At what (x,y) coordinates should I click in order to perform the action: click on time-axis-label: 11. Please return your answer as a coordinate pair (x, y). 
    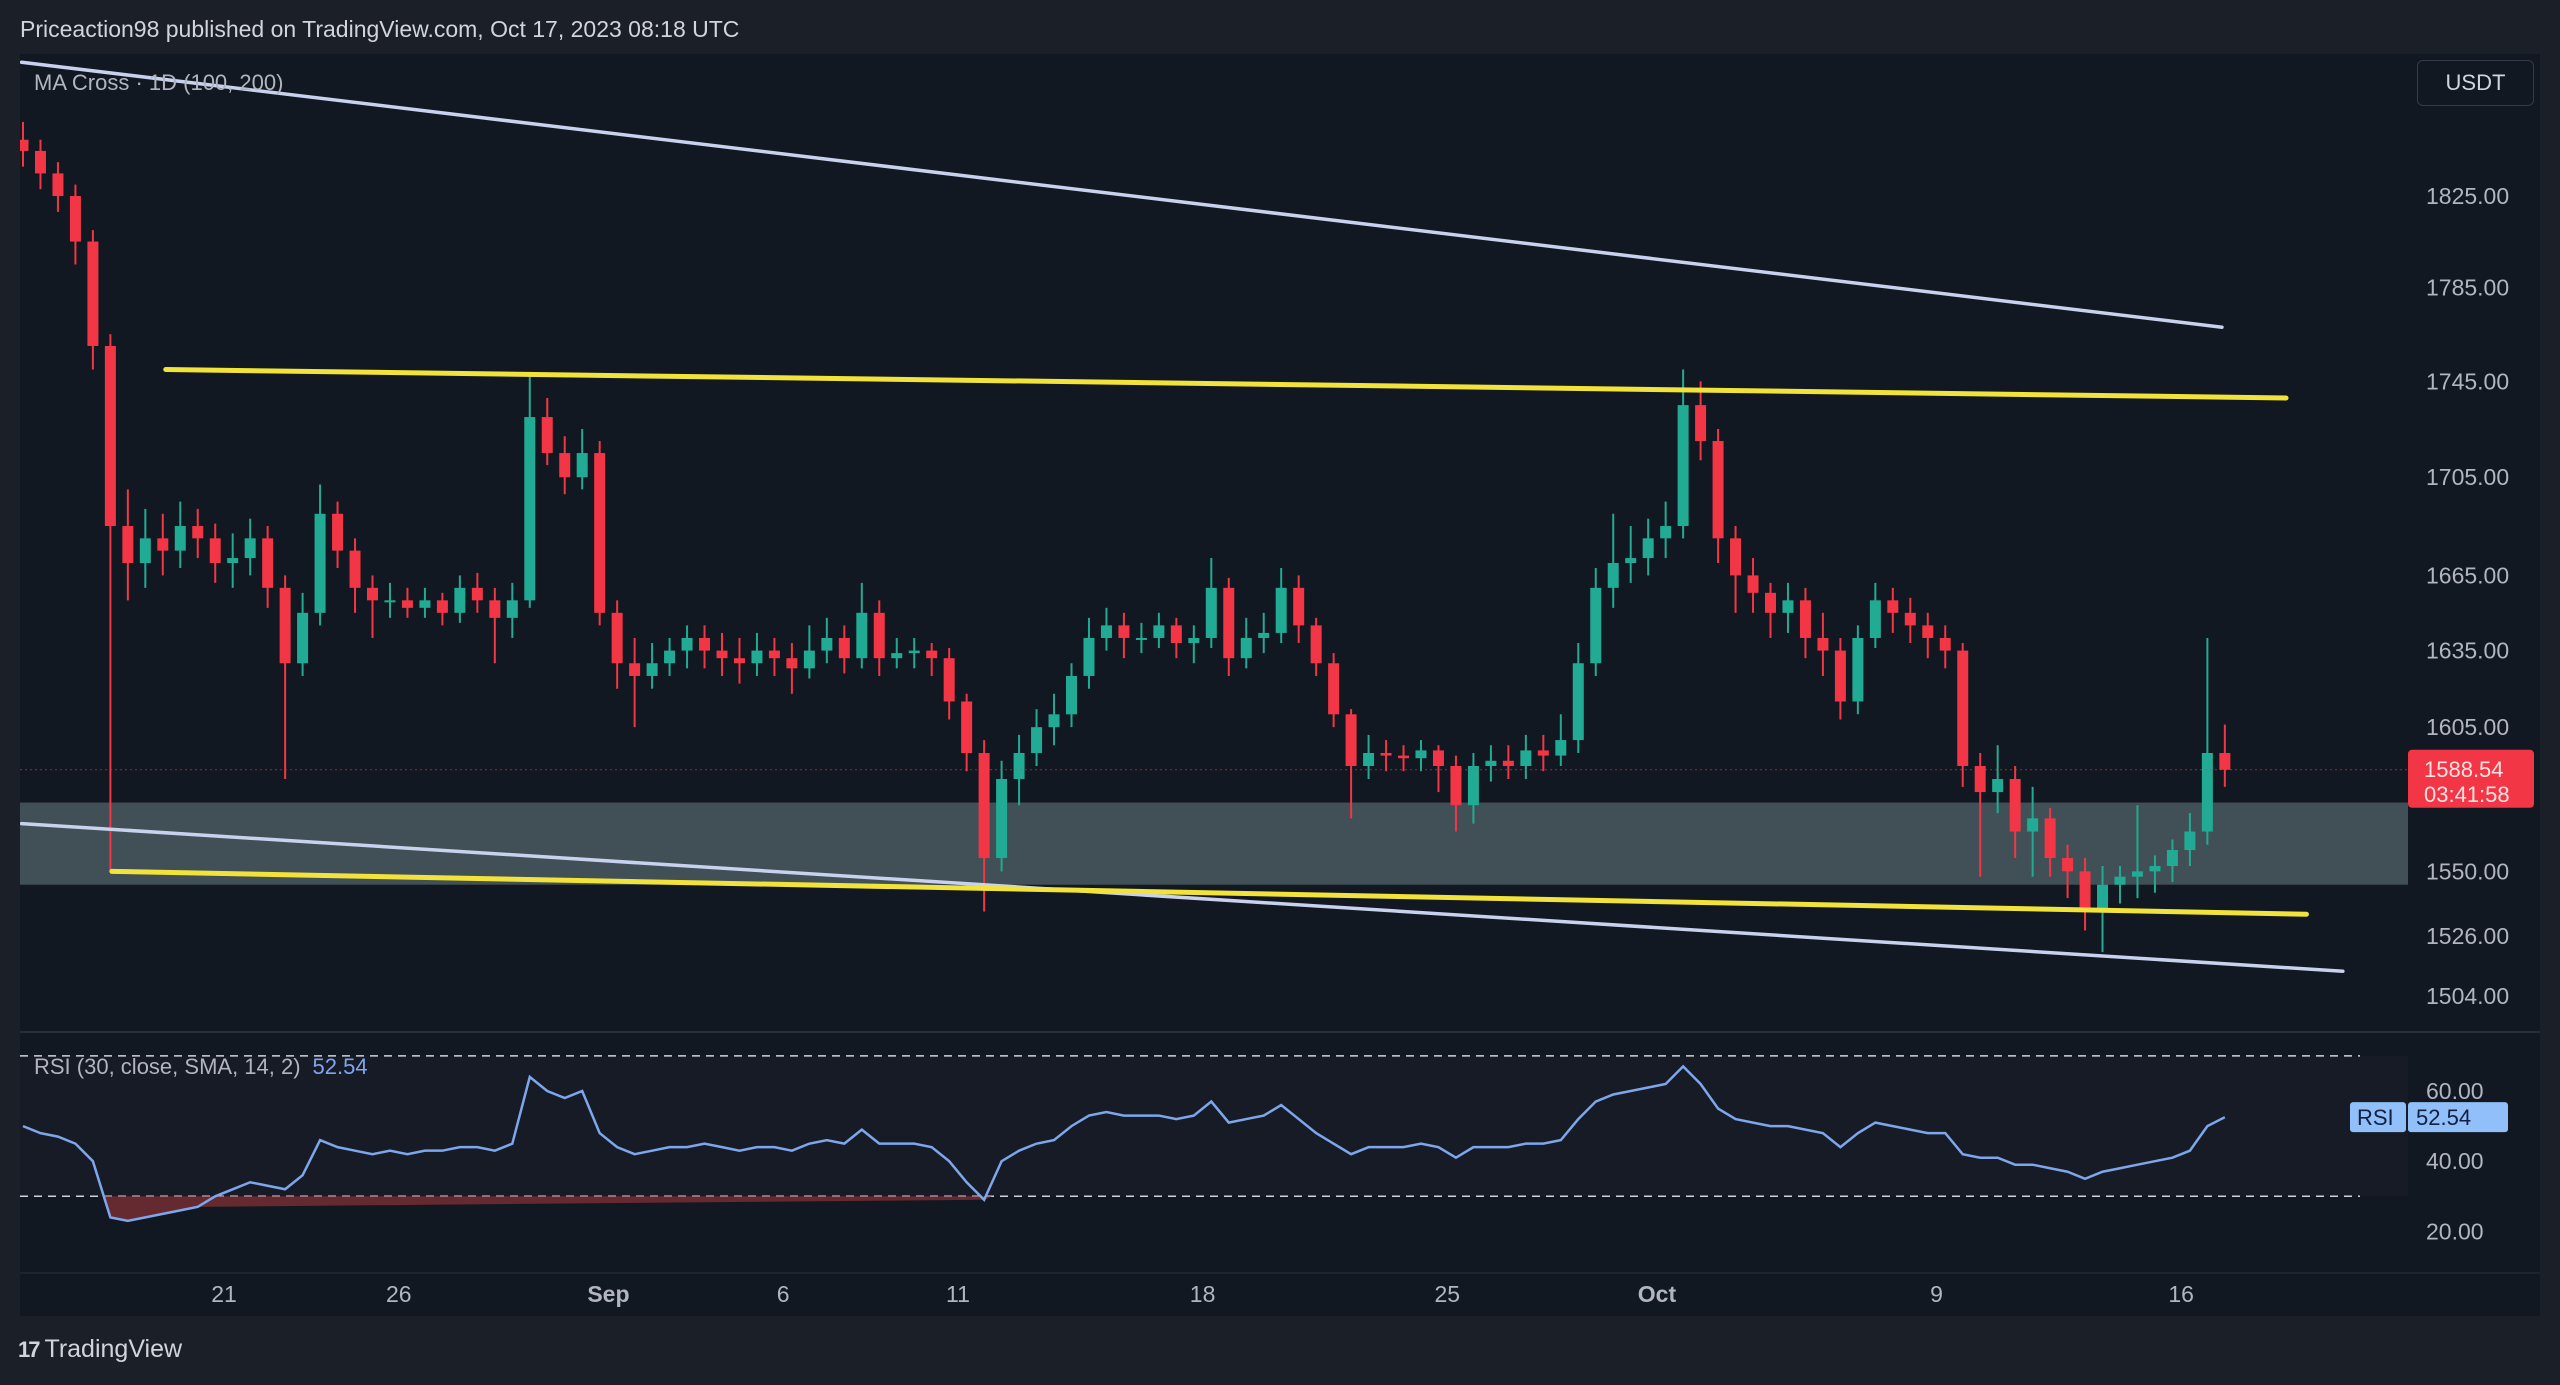
    Looking at the image, I should click on (958, 1294).